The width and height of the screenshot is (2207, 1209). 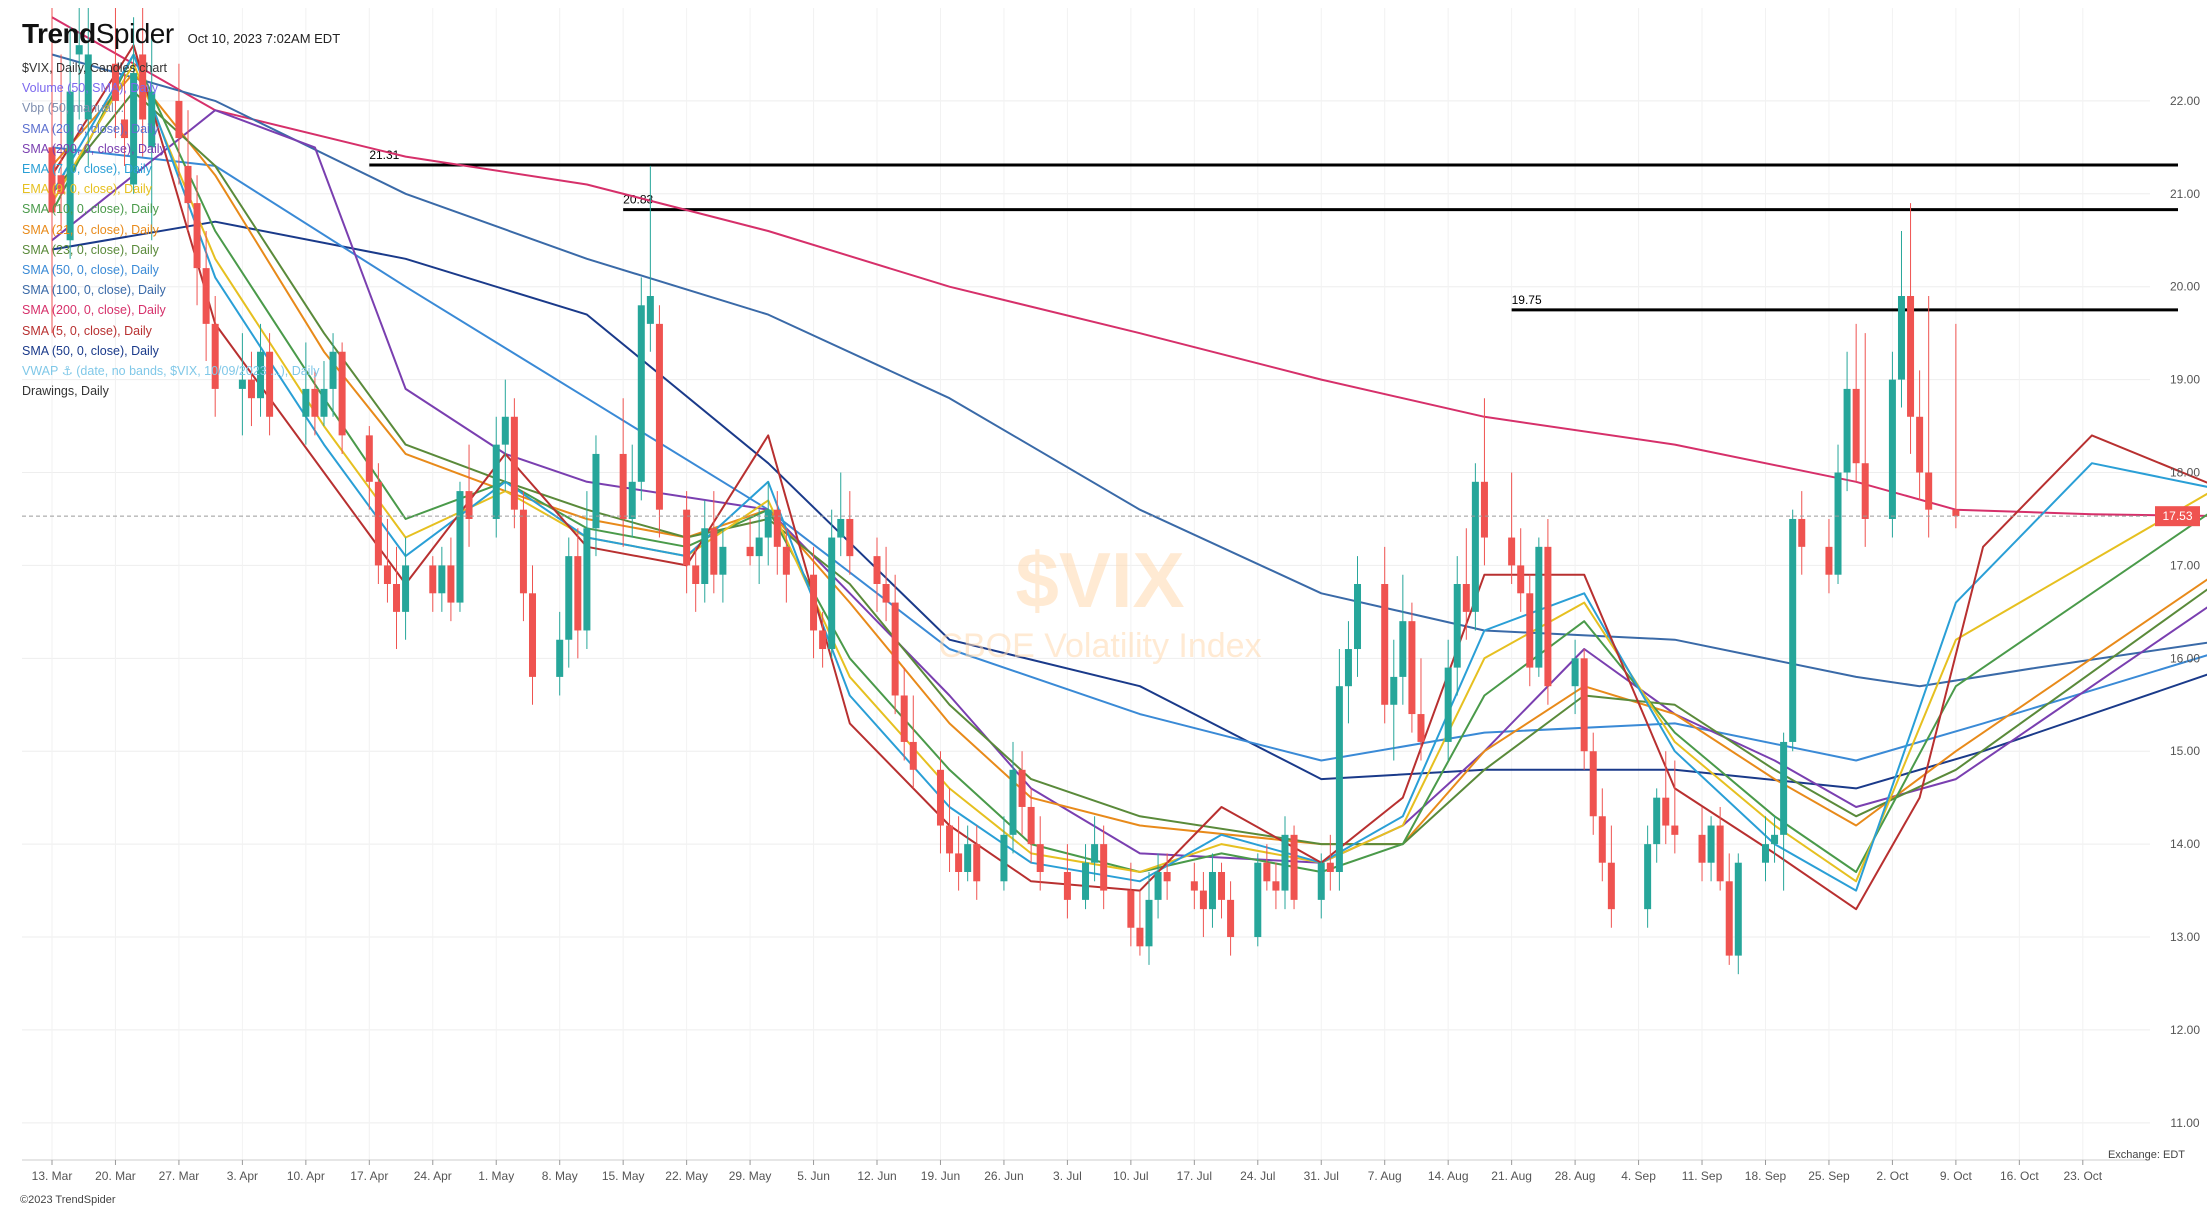 I want to click on x-tick-label: 17. Jul, so click(x=1194, y=1176).